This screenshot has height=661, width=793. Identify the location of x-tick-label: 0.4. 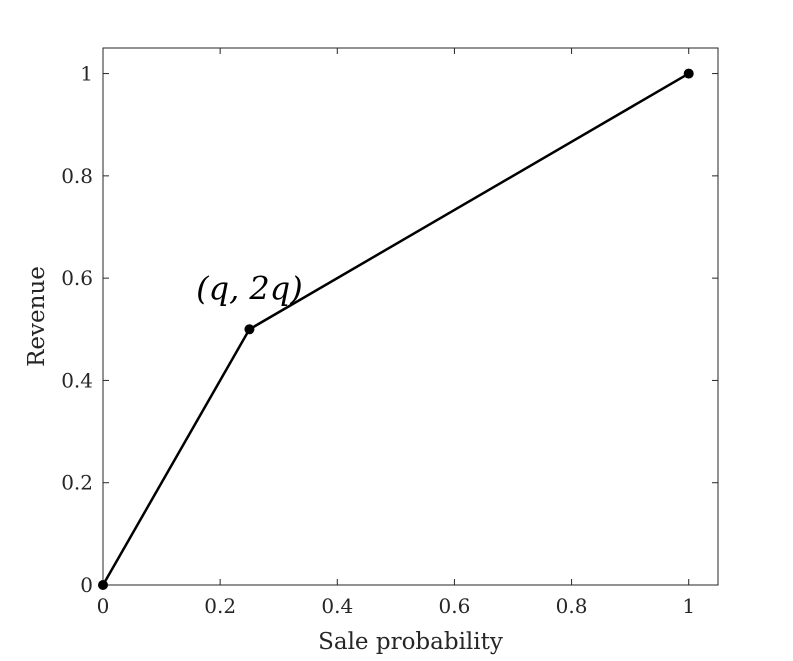
(337, 606).